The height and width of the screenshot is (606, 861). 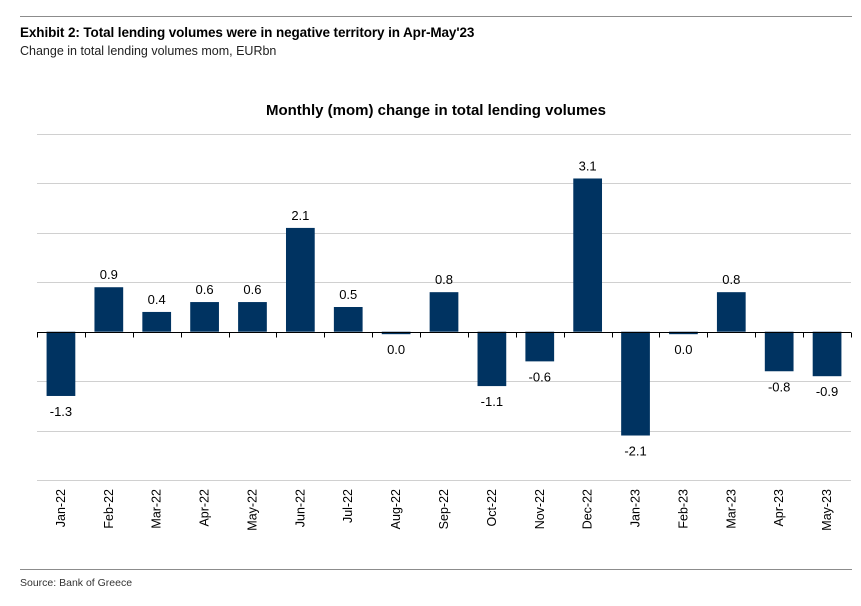 What do you see at coordinates (76, 583) in the screenshot?
I see `source-note: Source: Bank of Greece` at bounding box center [76, 583].